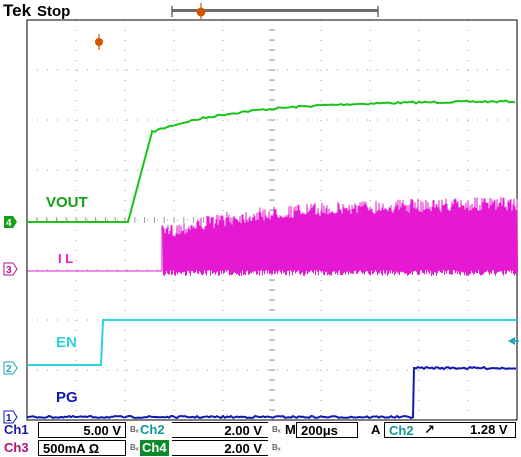 The width and height of the screenshot is (521, 457). I want to click on ch1-ground-marker: 1, so click(10, 417).